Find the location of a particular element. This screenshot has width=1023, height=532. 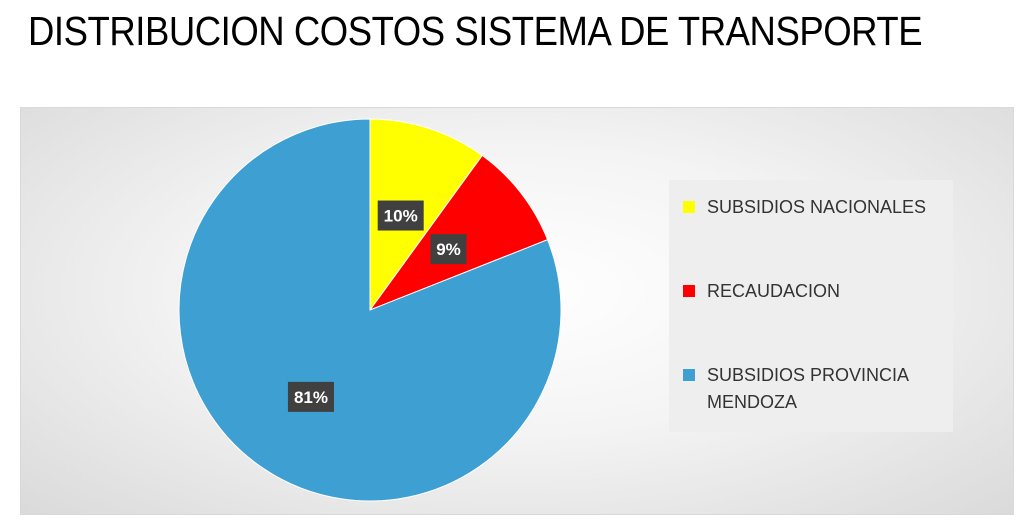

data-label-group: 9% is located at coordinates (448, 249).